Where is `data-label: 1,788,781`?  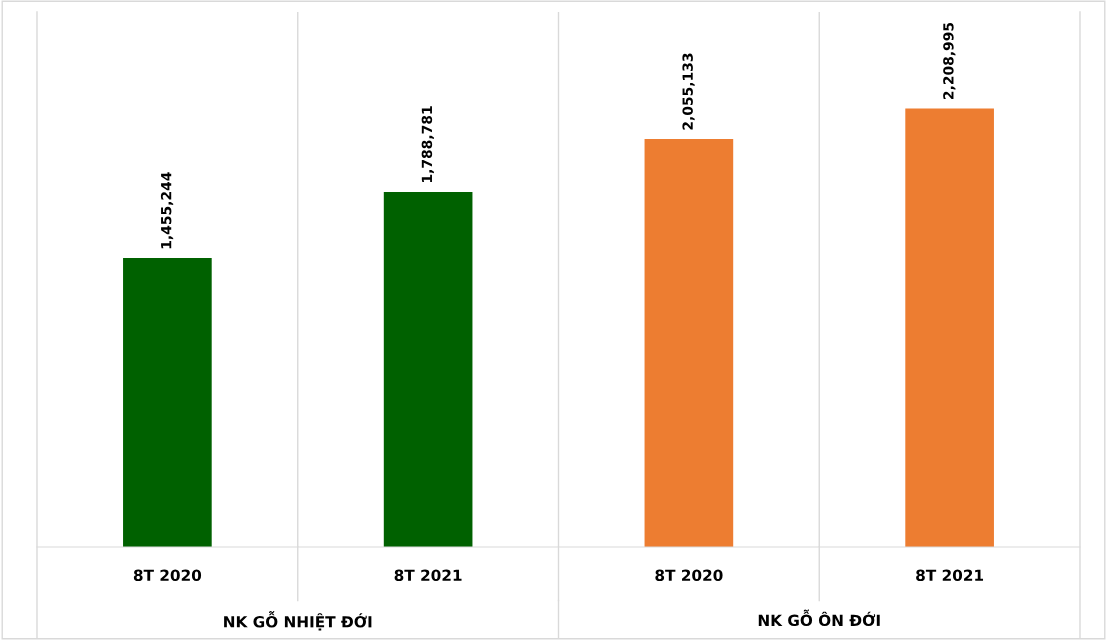
data-label: 1,788,781 is located at coordinates (427, 144).